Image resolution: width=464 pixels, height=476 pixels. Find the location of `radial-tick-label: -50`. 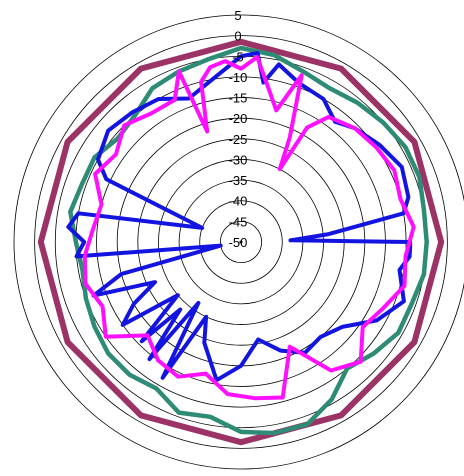

radial-tick-label: -50 is located at coordinates (238, 242).